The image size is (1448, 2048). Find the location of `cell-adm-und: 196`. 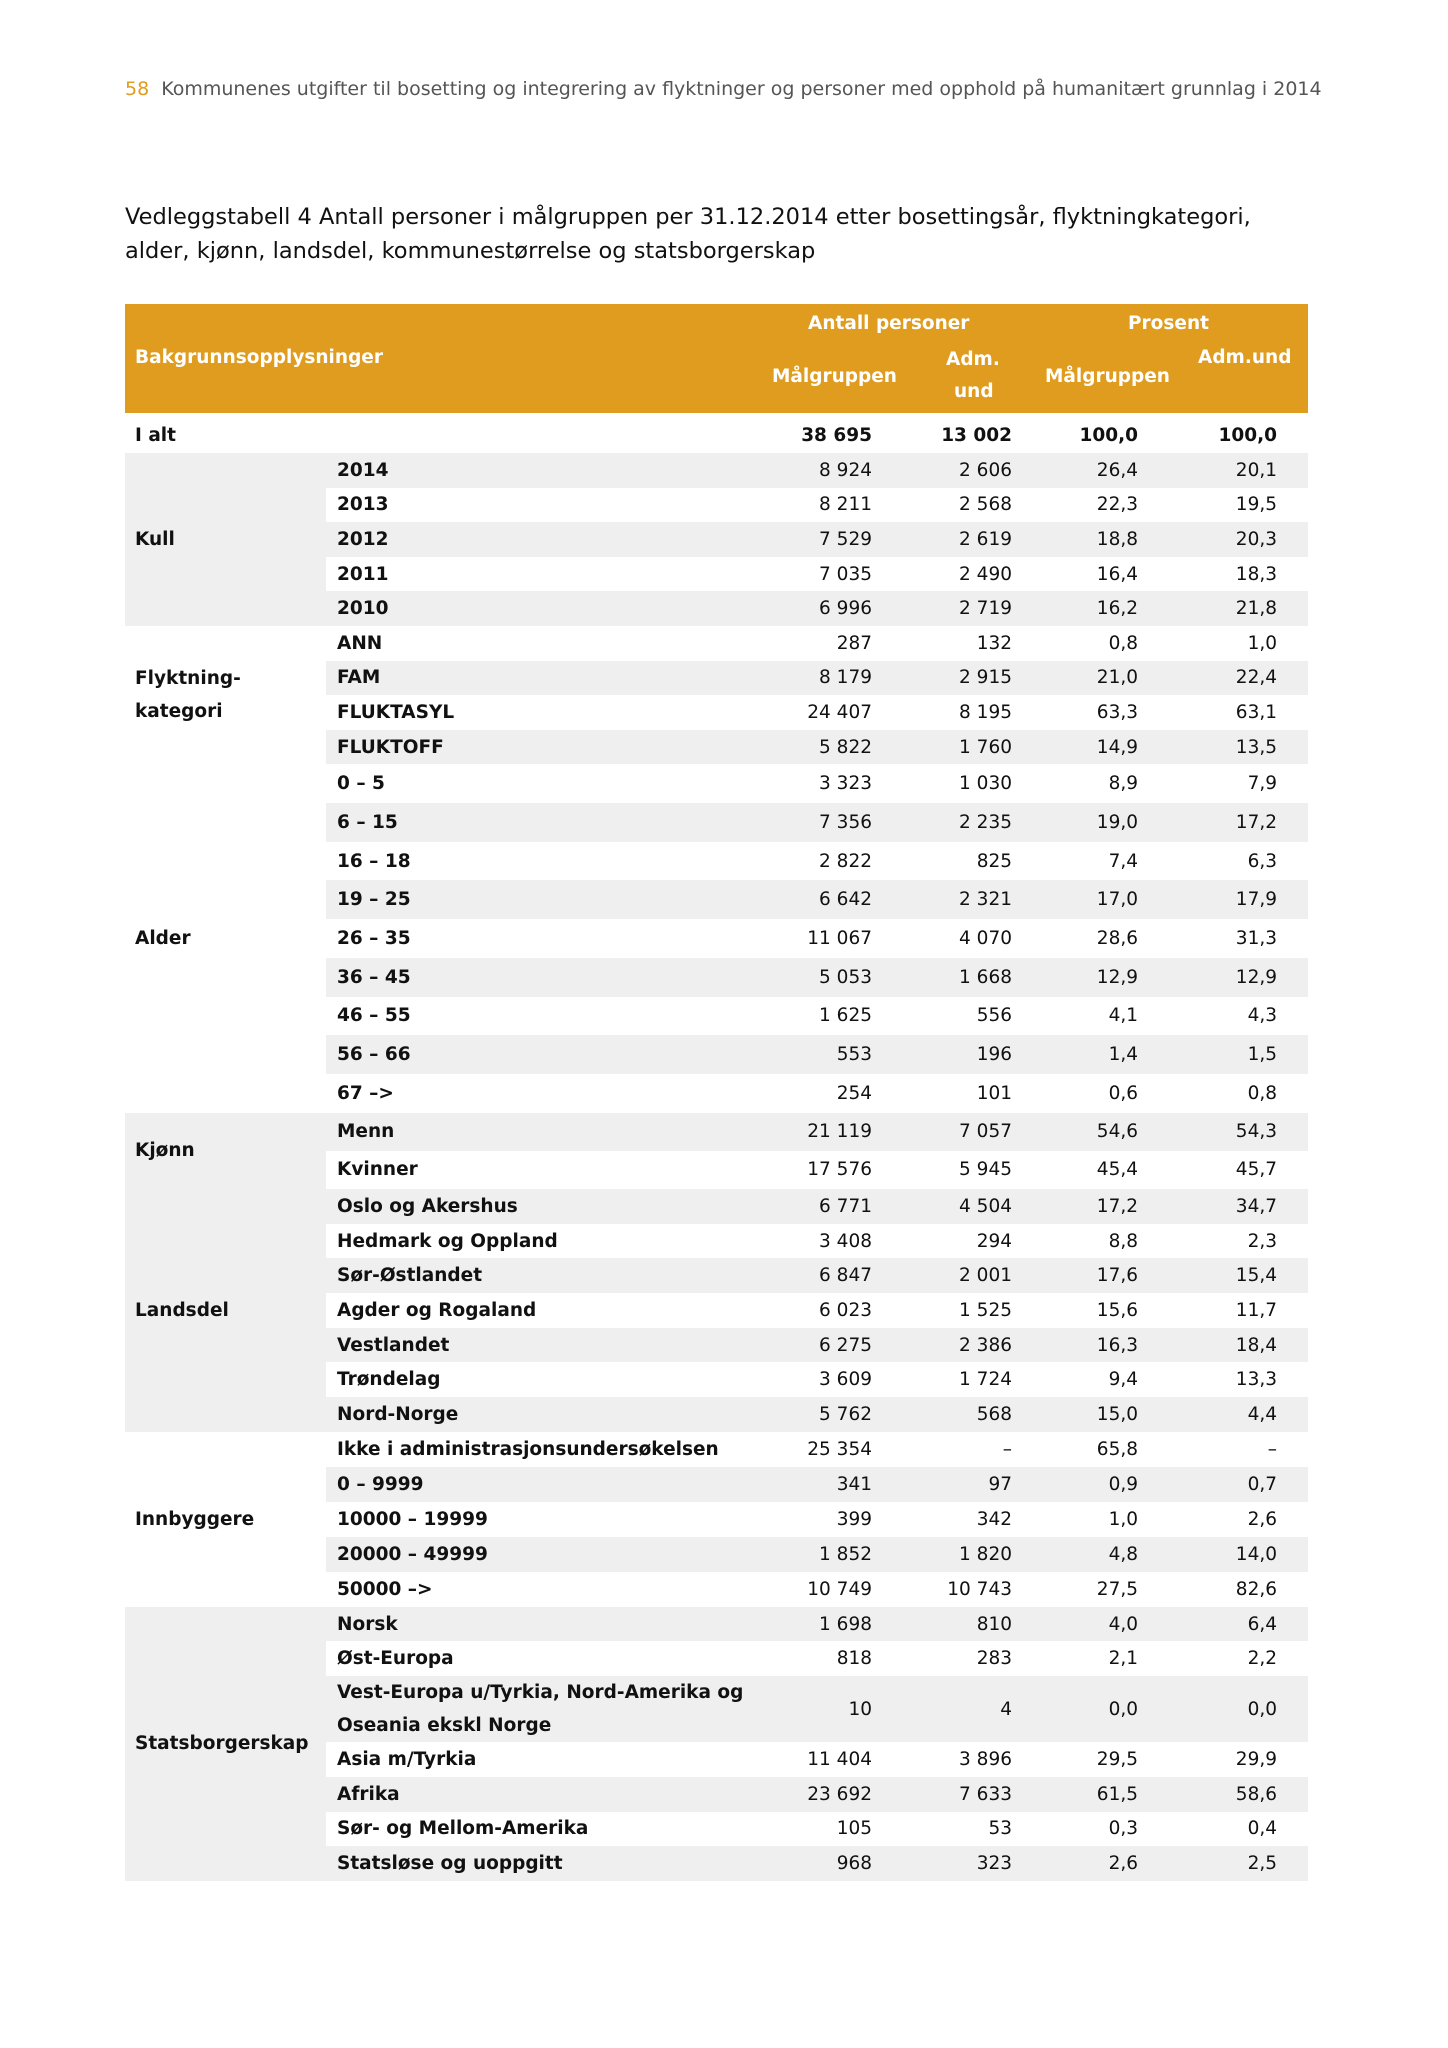

cell-adm-und: 196 is located at coordinates (960, 1054).